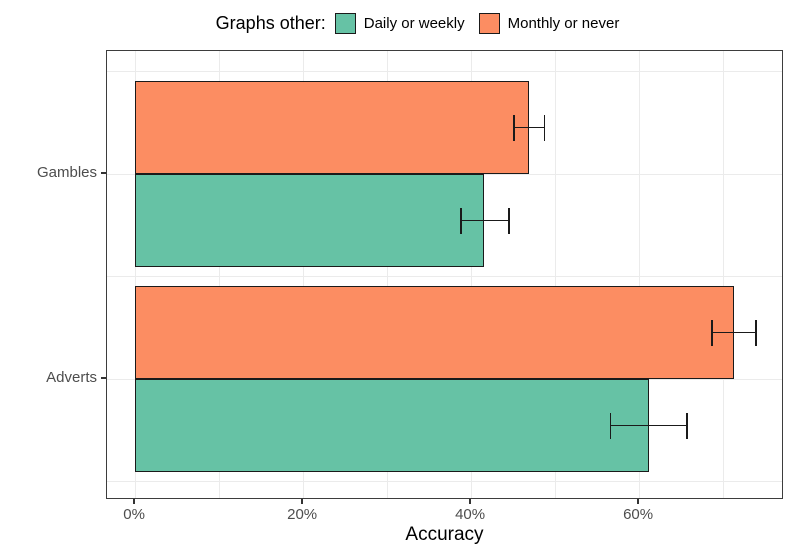  I want to click on legend-item-daily: Daily or weekly, so click(399, 23).